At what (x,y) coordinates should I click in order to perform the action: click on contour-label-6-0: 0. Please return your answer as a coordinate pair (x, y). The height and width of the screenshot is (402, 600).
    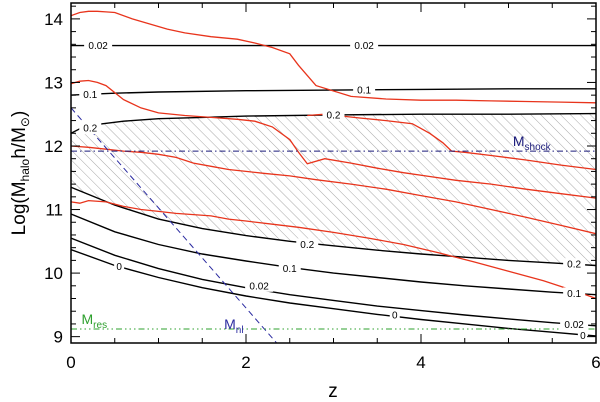
    Looking at the image, I should click on (119, 267).